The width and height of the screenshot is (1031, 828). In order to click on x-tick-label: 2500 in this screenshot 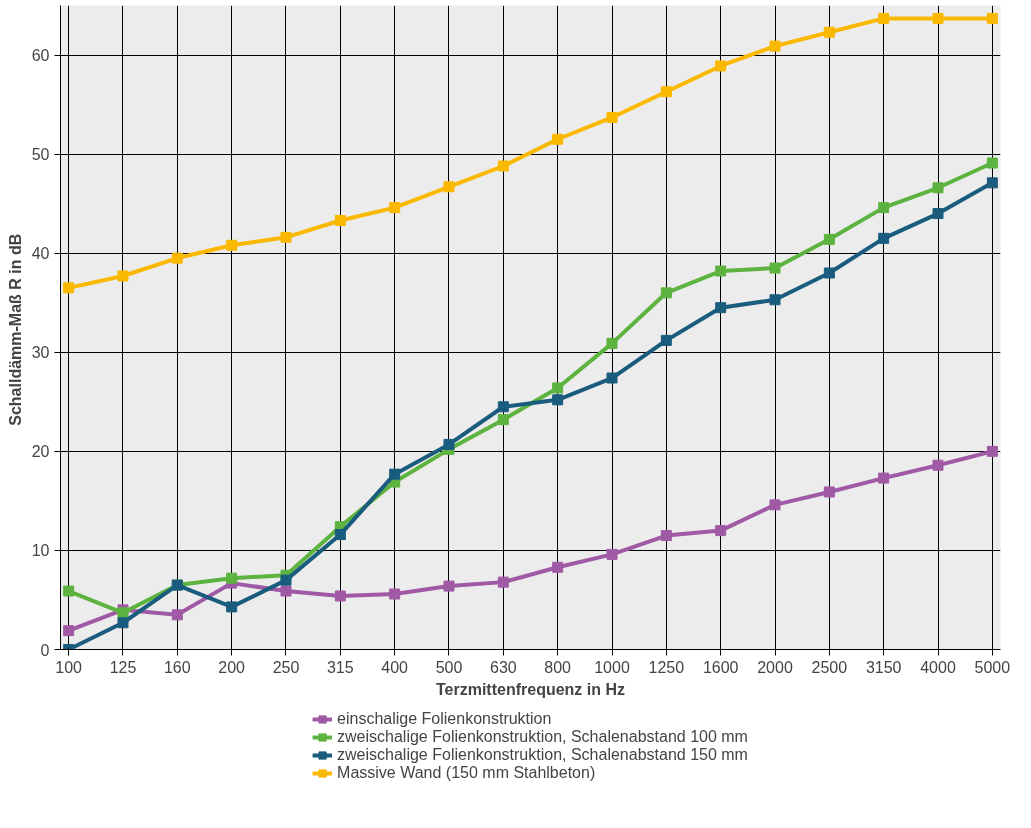, I will do `click(829, 667)`.